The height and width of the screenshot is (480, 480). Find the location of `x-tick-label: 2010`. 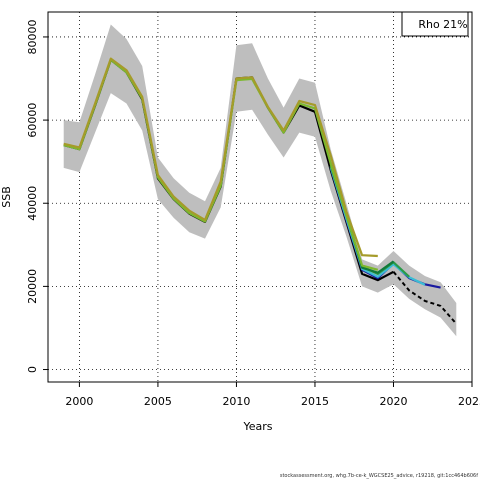

x-tick-label: 2010 is located at coordinates (236, 401).